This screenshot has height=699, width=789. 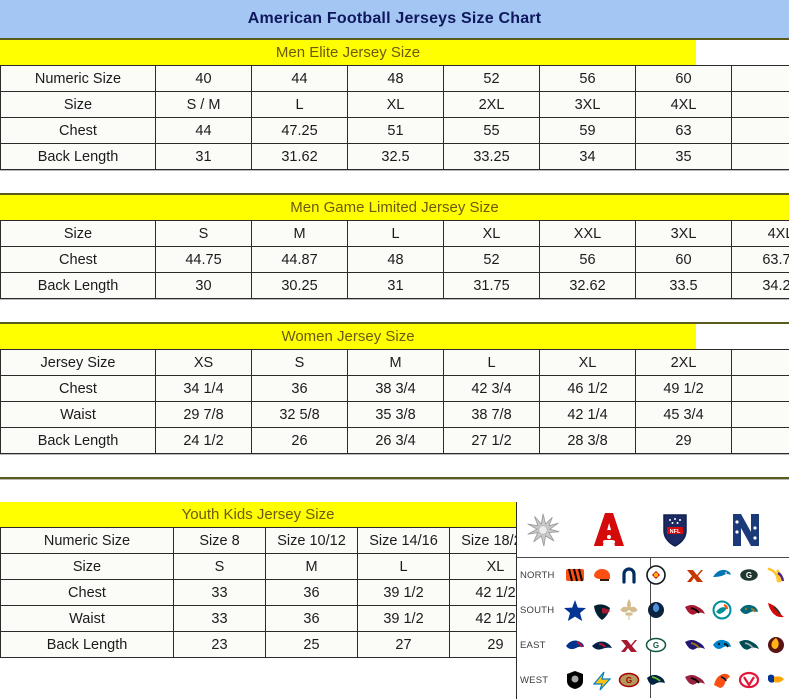 What do you see at coordinates (760, 234) in the screenshot?
I see `data-cell: 4XL` at bounding box center [760, 234].